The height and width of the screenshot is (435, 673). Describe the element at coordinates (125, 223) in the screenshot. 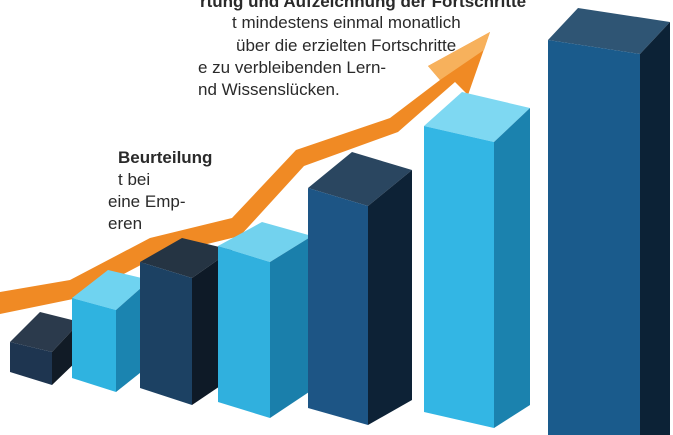

I see `text-line: eren` at that location.